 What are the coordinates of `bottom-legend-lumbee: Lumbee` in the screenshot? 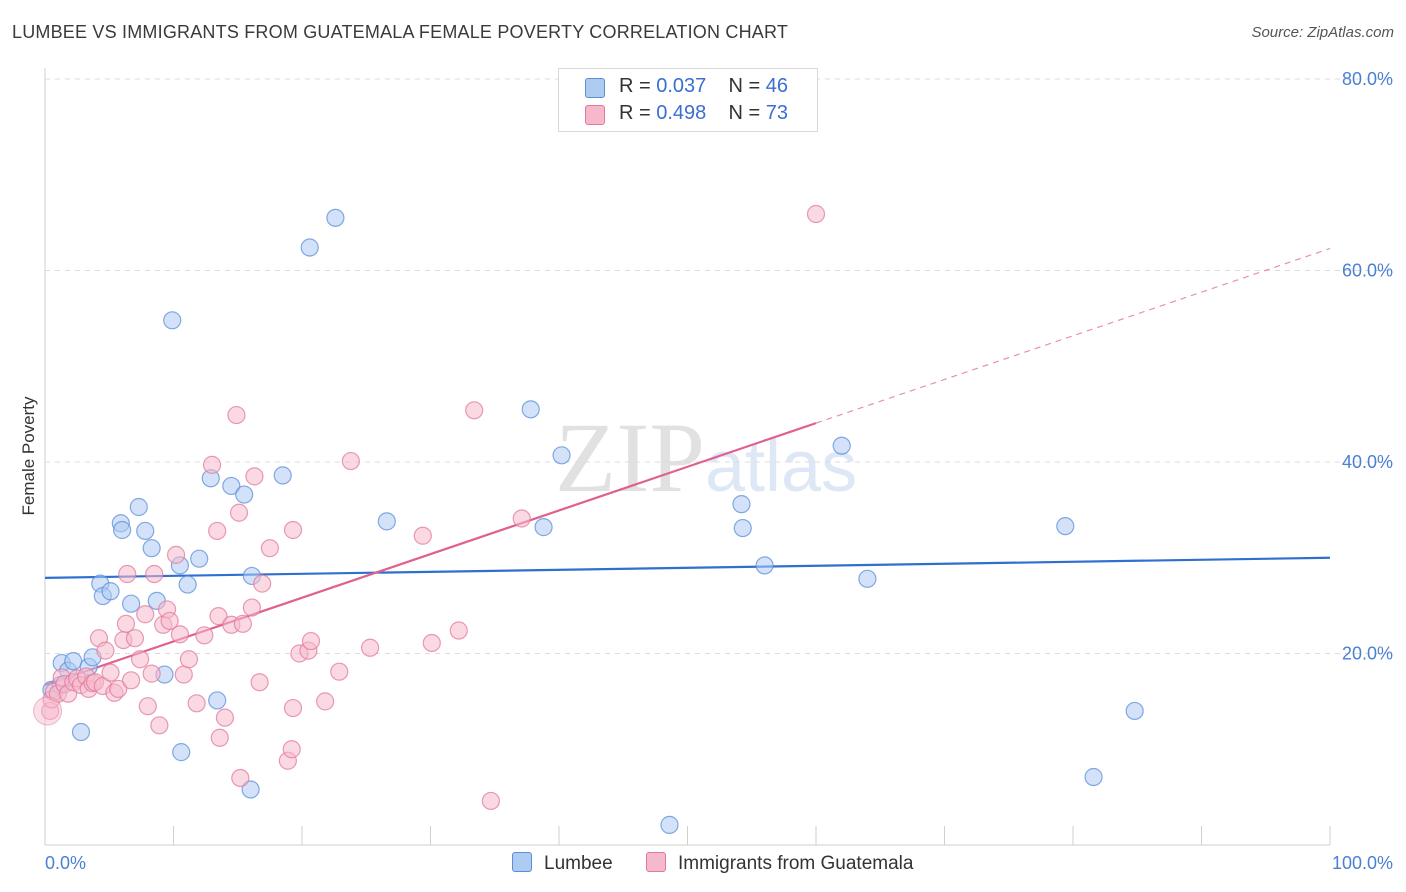 It's located at (562, 863).